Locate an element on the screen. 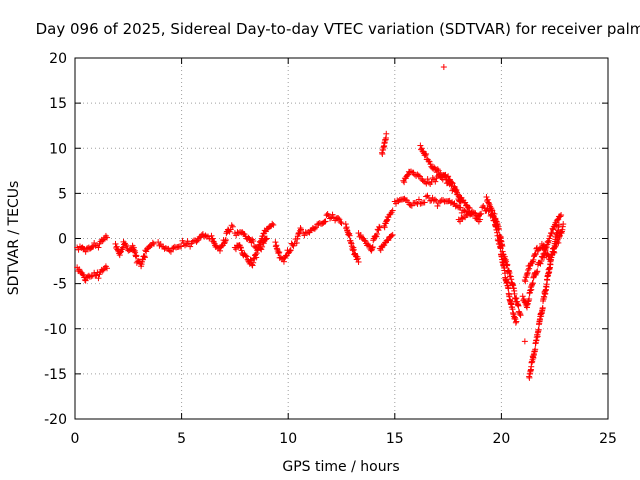 This screenshot has height=480, width=640. x-tick-label: 0 is located at coordinates (75, 439).